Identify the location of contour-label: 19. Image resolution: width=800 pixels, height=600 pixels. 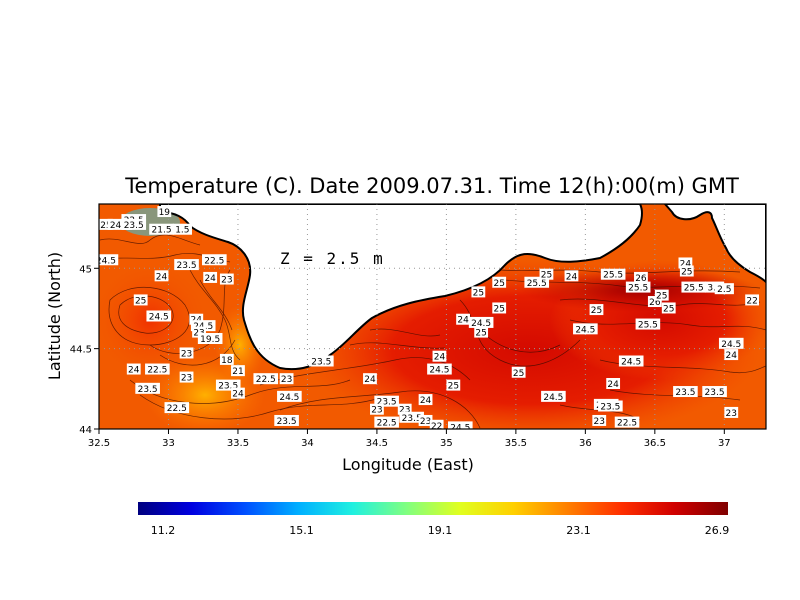
(164, 212).